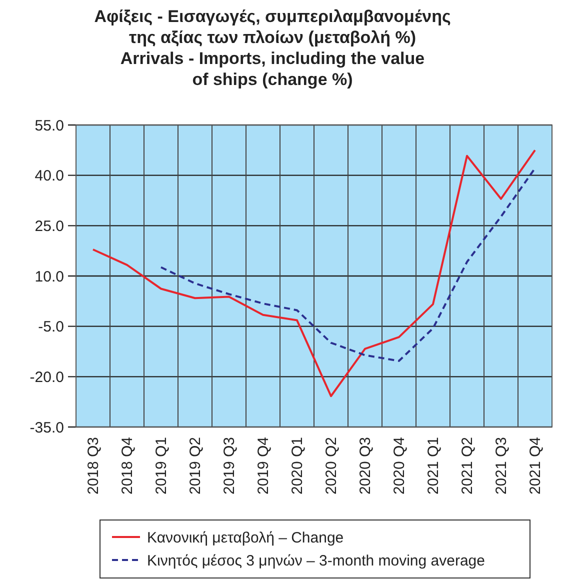 The height and width of the screenshot is (580, 565). Describe the element at coordinates (49, 176) in the screenshot. I see `y-tick-label: 40.0` at that location.